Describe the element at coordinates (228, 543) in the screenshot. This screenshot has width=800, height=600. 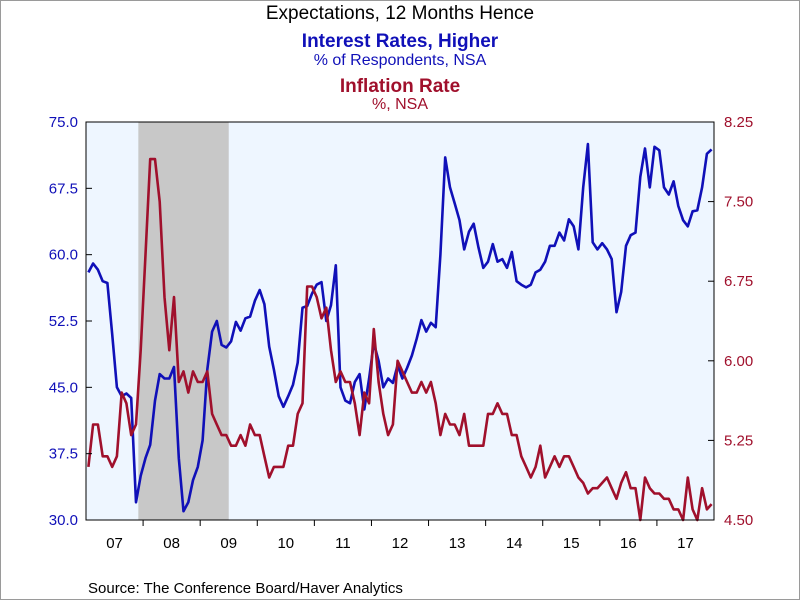
I see `x-axis-tick-label: 09` at that location.